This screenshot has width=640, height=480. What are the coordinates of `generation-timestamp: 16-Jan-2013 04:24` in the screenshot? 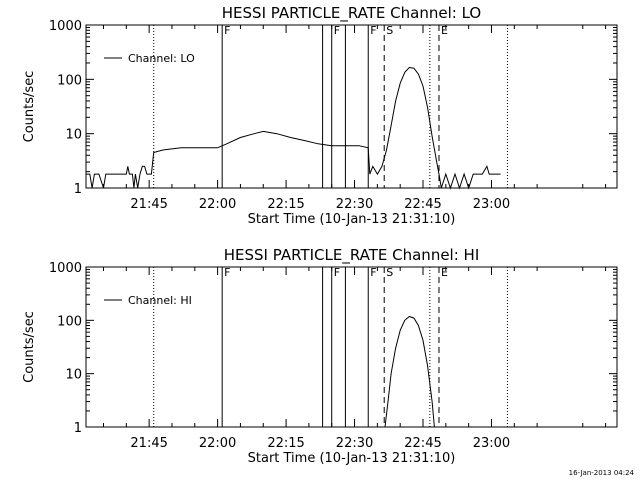 It's located at (601, 473).